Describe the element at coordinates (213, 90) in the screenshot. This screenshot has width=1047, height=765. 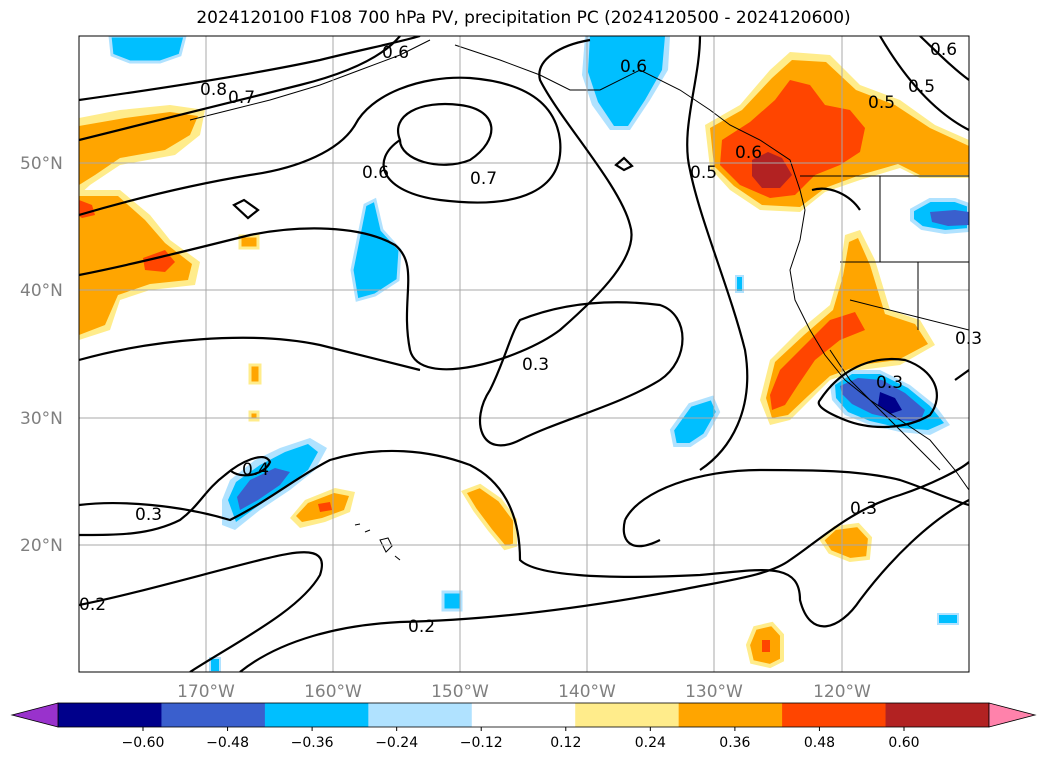
I see `contour-label: 0.8` at that location.